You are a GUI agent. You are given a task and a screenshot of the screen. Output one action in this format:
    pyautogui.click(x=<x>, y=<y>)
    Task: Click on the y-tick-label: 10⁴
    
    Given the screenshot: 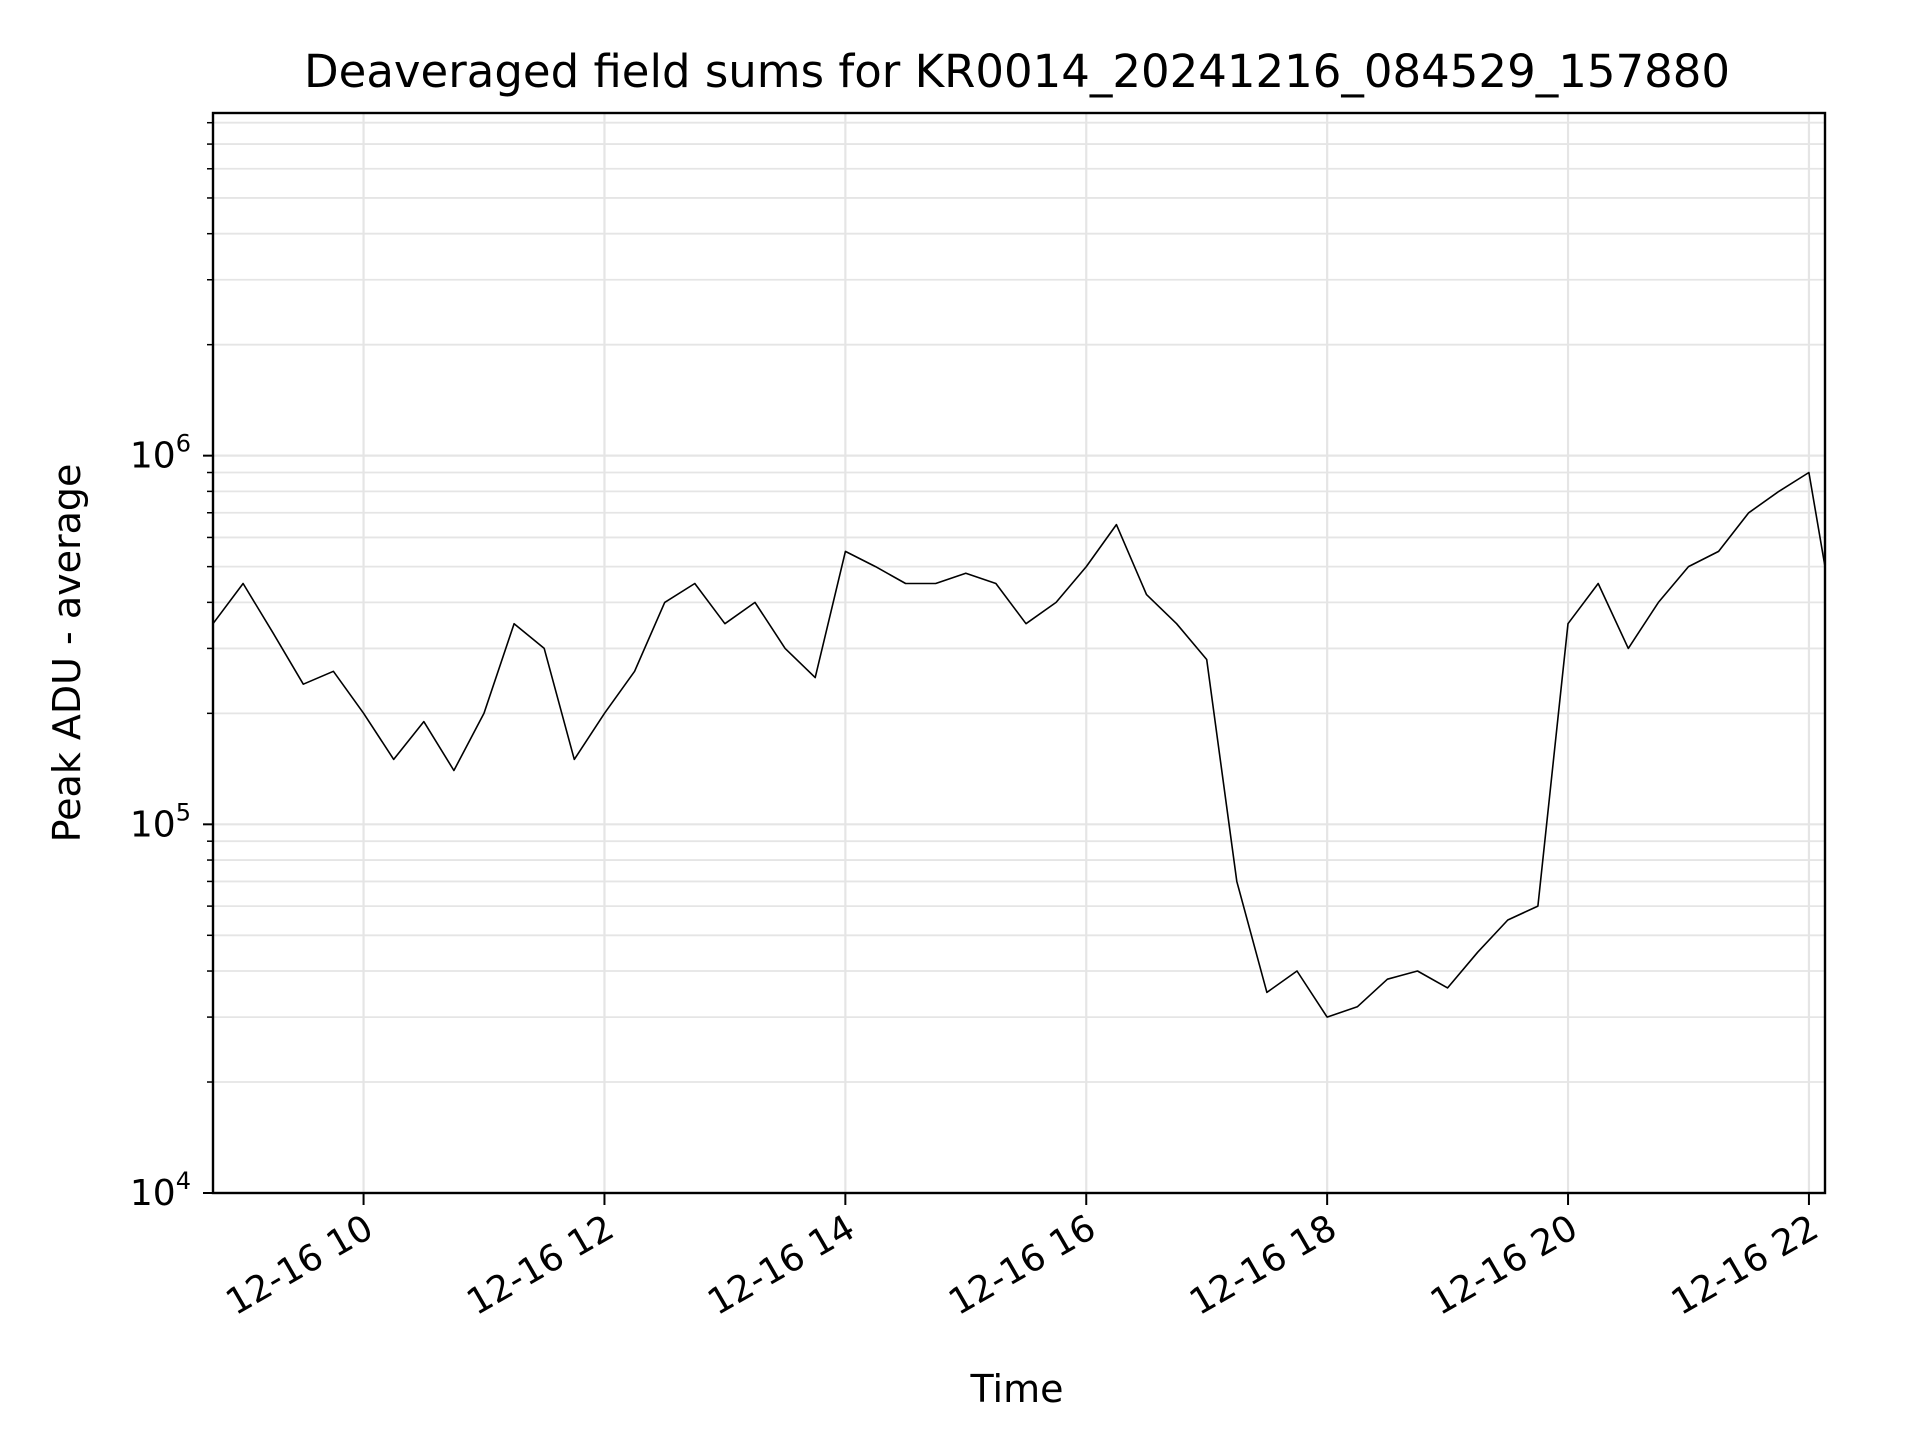 What is the action you would take?
    pyautogui.click(x=160, y=1190)
    